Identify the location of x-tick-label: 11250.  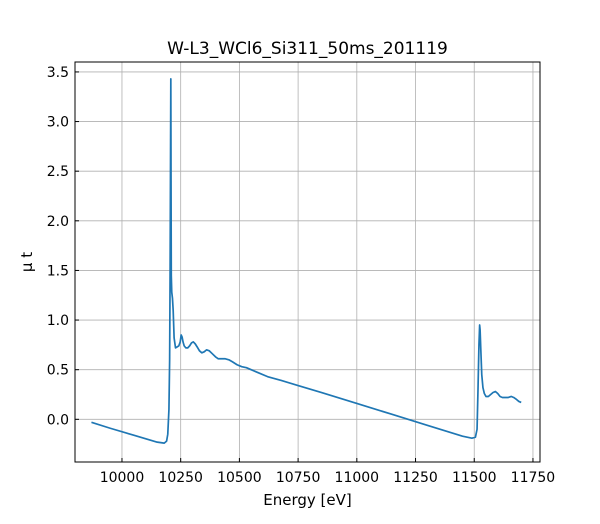
(415, 478).